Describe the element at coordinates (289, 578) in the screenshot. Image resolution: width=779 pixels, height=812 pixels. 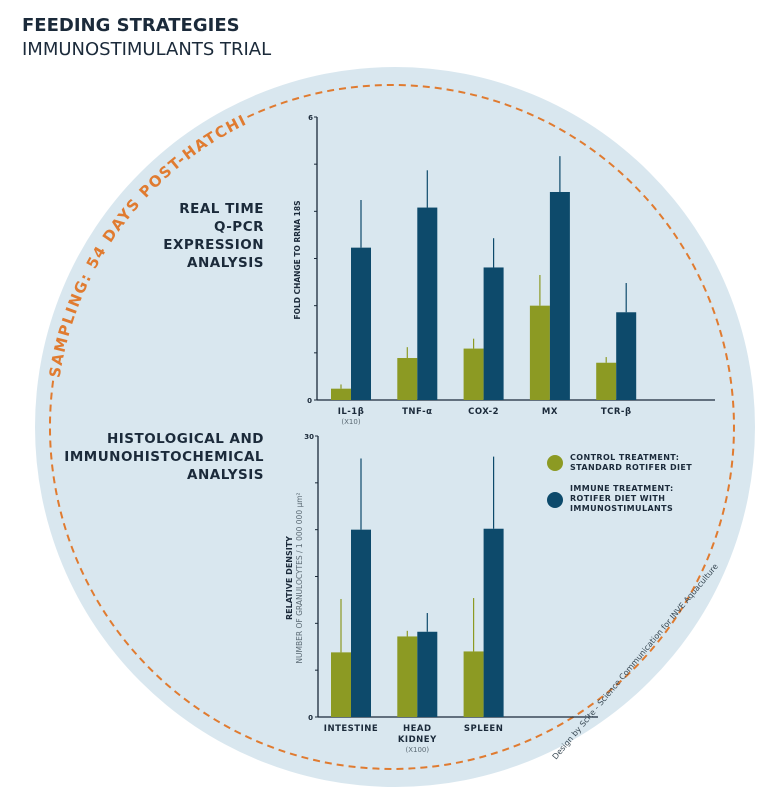
I see `histology-y-axis-label: RELATIVE DENSITY` at that location.